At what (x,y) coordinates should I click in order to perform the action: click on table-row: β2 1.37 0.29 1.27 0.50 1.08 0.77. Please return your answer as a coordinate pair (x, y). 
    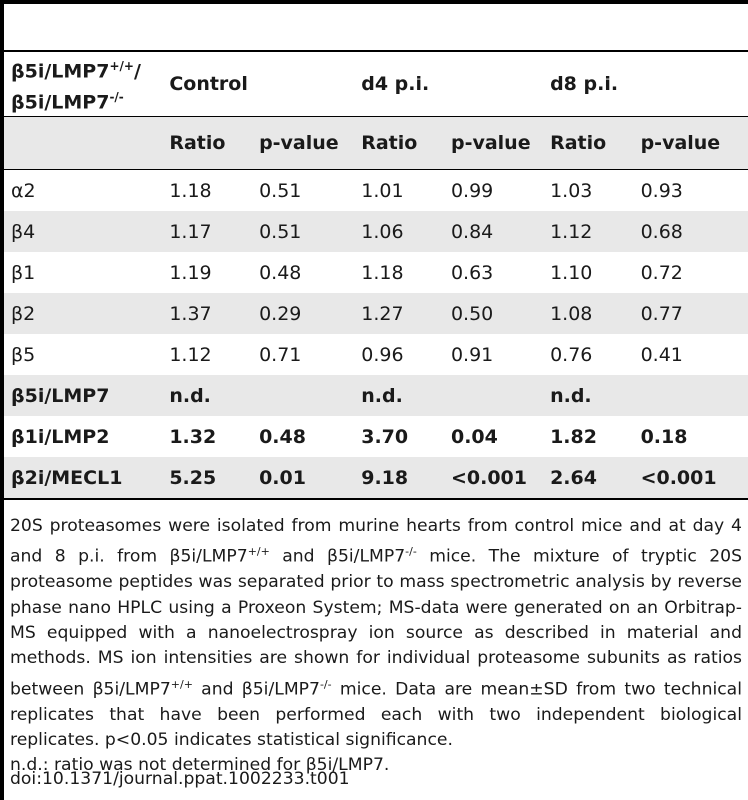
    Looking at the image, I should click on (376, 313).